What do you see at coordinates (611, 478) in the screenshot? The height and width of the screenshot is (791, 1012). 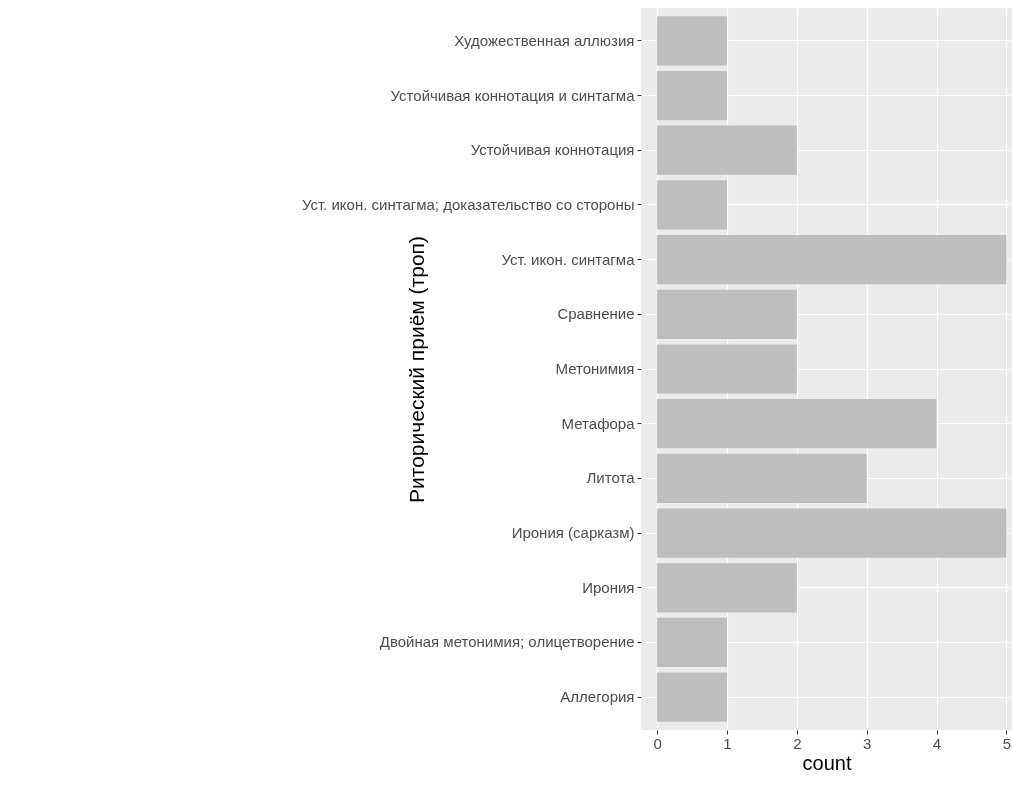 I see `y-tick-label: Литота` at bounding box center [611, 478].